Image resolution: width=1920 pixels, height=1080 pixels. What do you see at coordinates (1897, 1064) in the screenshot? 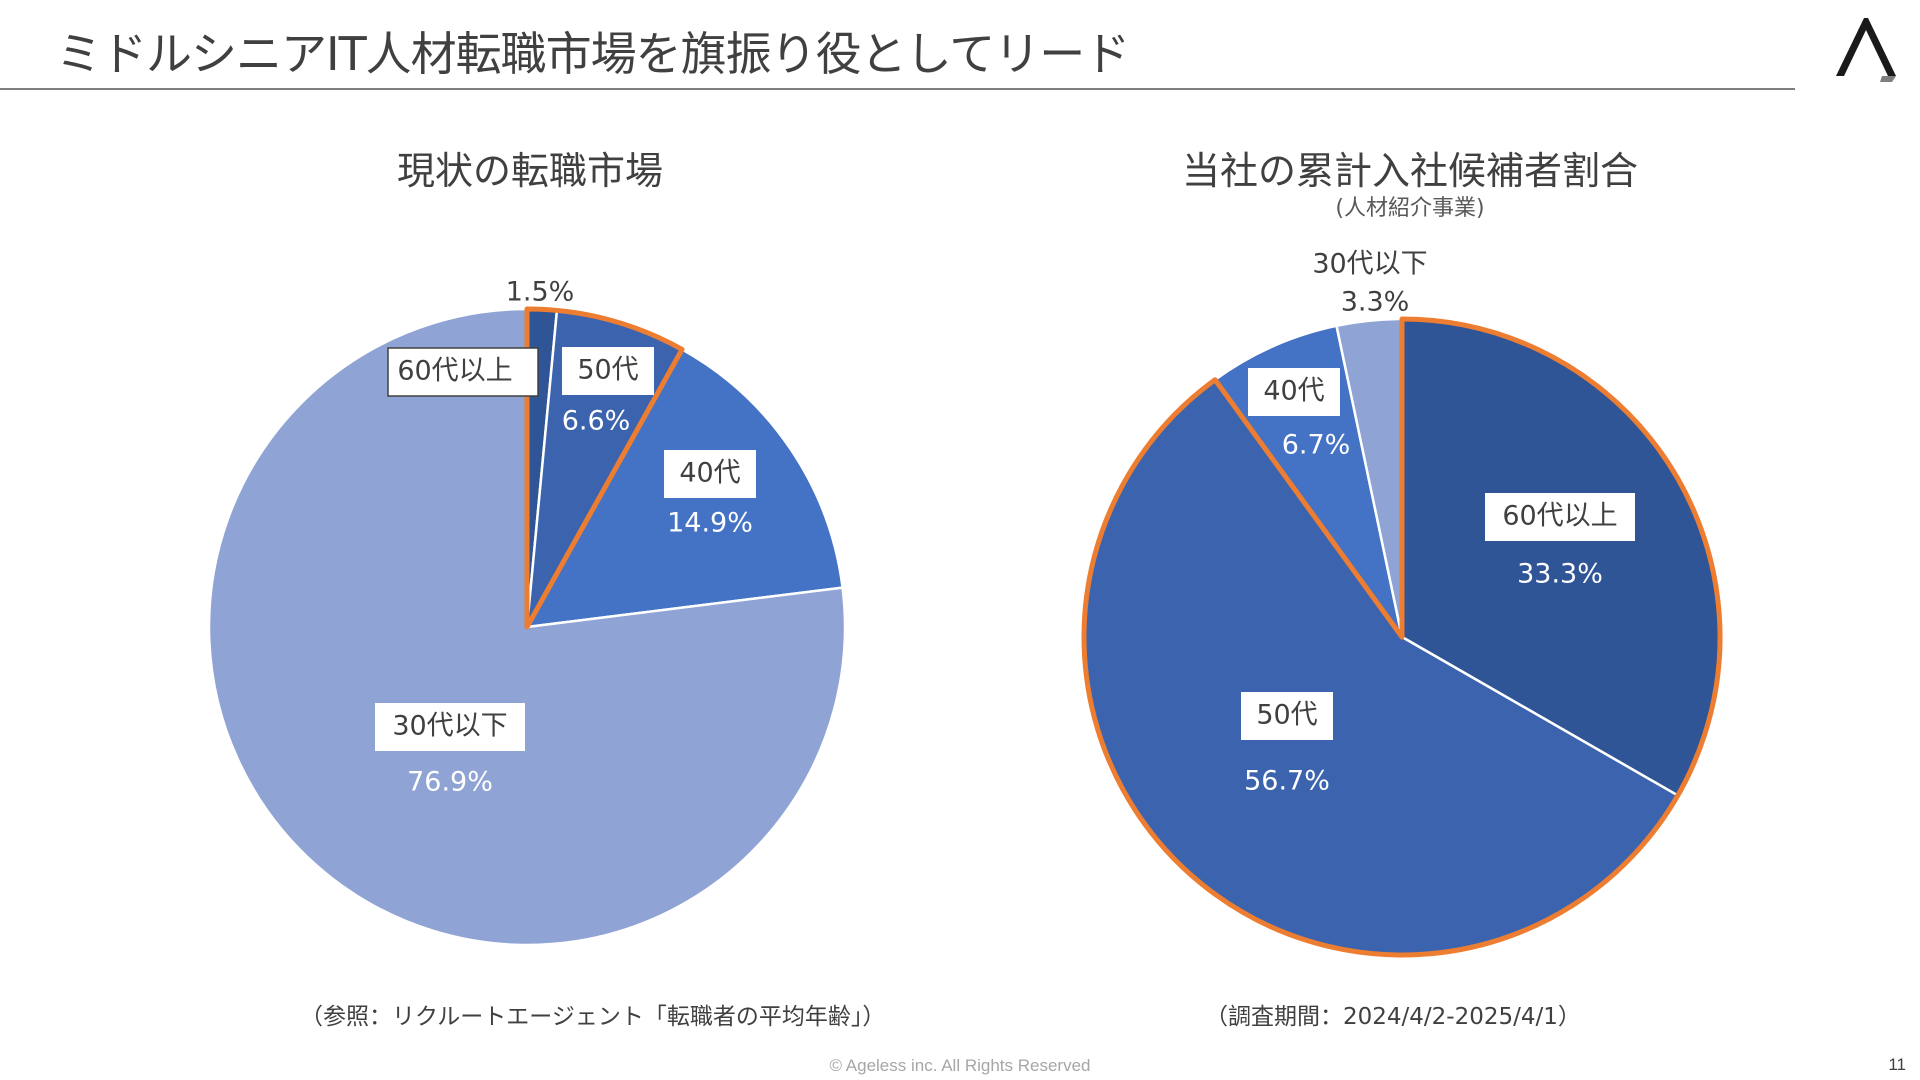
I see `page-number: 11` at bounding box center [1897, 1064].